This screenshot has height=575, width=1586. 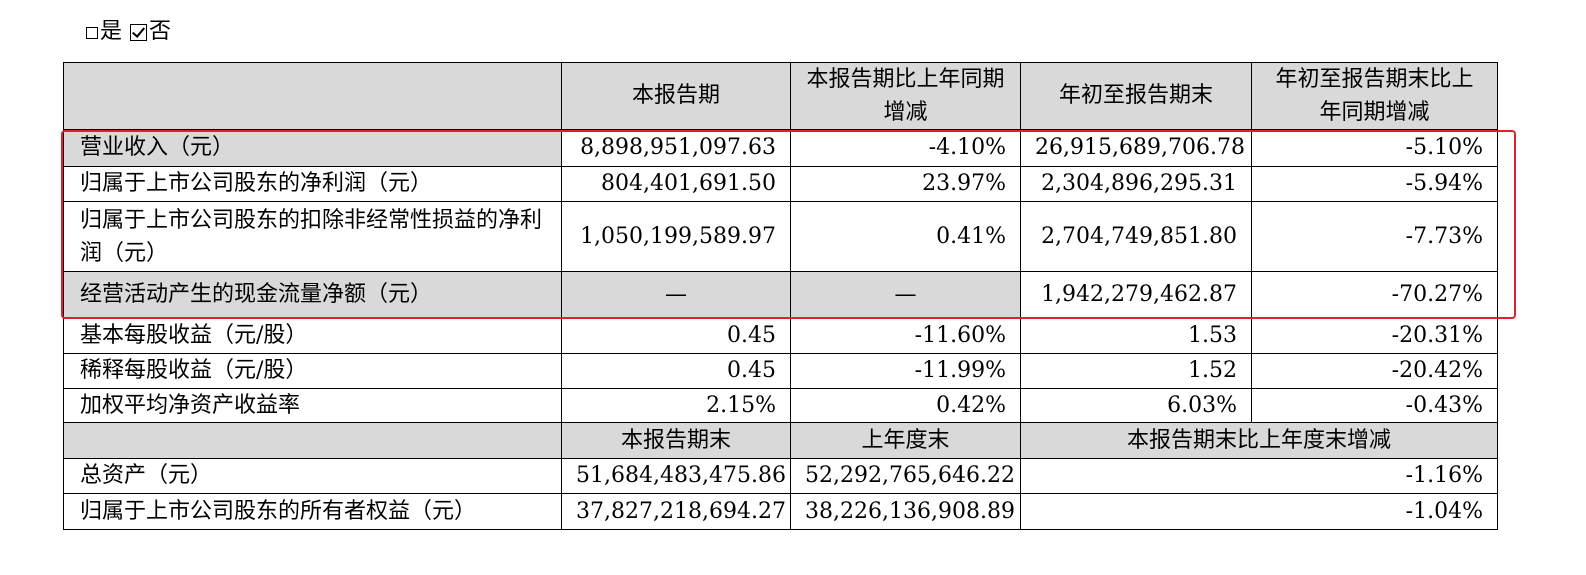 What do you see at coordinates (905, 371) in the screenshot?
I see `cell-value: -11.99%` at bounding box center [905, 371].